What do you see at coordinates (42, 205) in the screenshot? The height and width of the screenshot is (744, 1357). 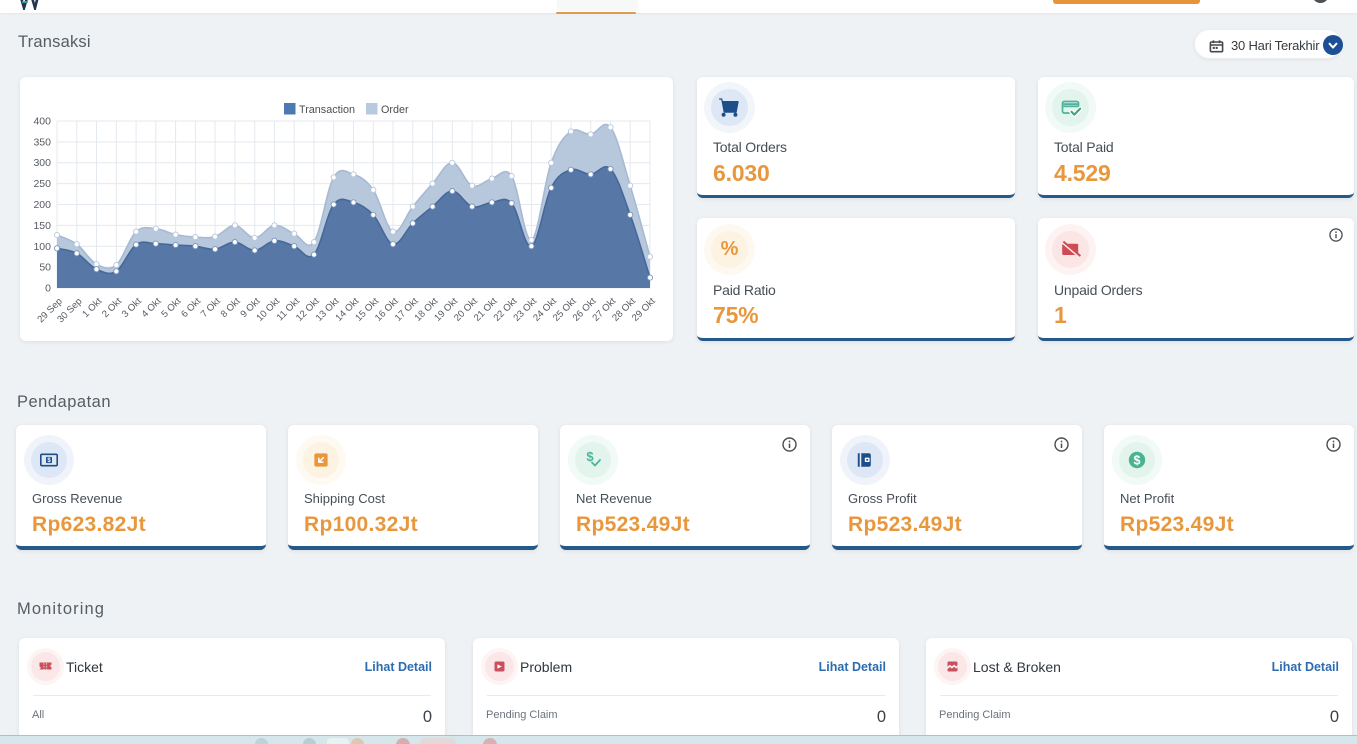 I see `svg-text: 200` at bounding box center [42, 205].